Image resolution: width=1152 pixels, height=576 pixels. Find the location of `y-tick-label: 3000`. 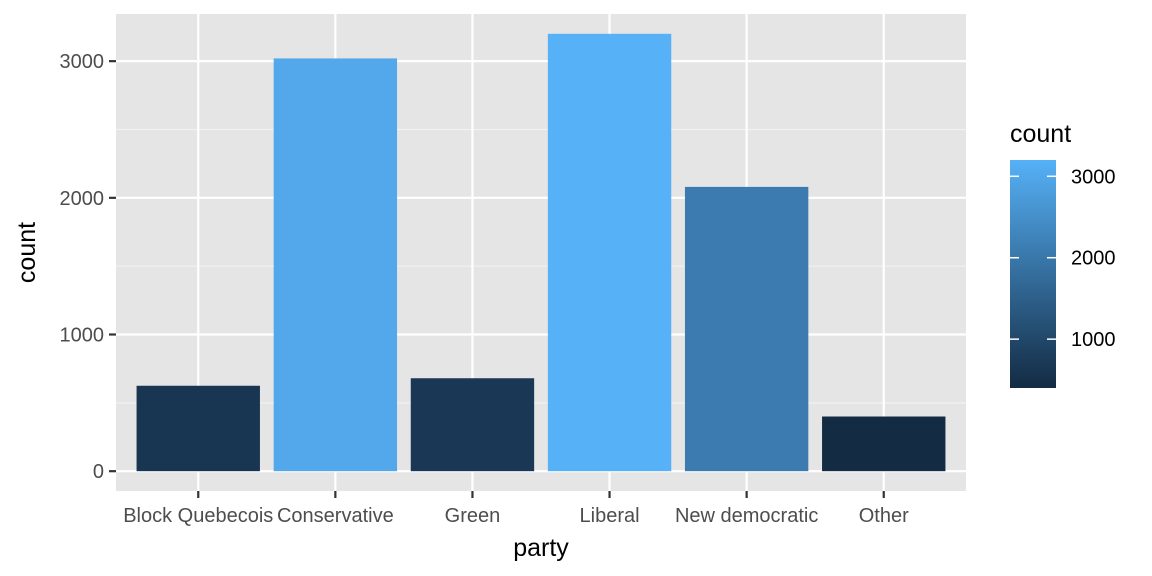

y-tick-label: 3000 is located at coordinates (82, 62).